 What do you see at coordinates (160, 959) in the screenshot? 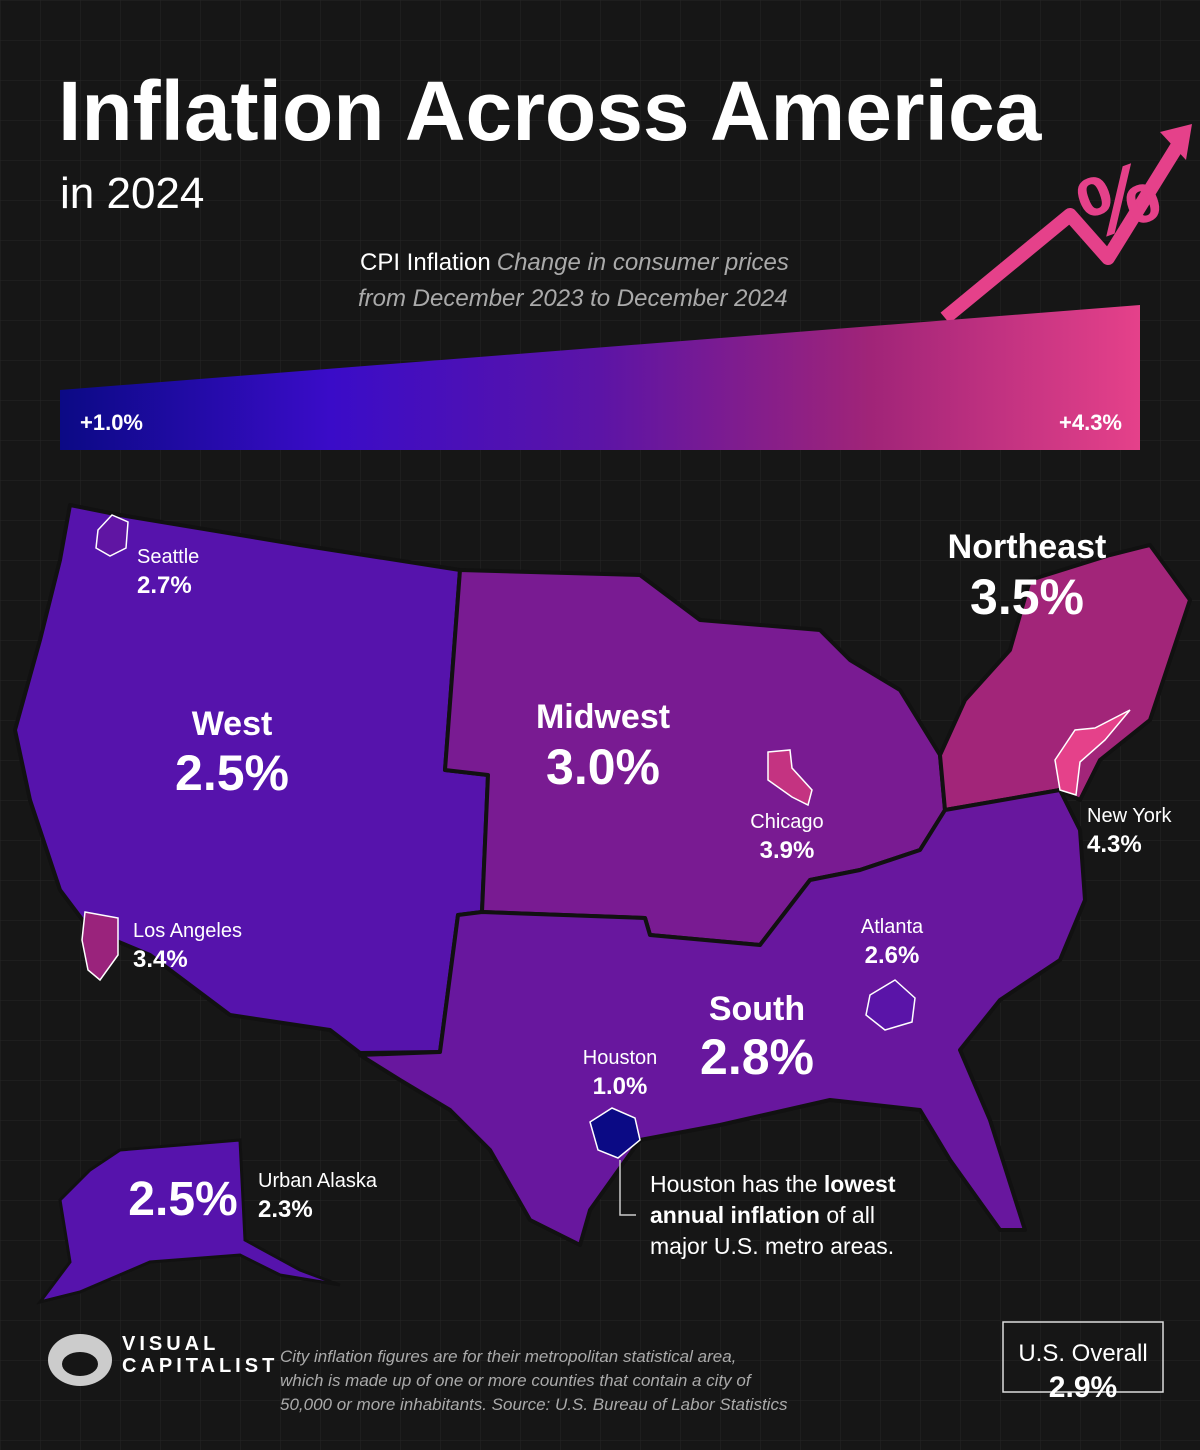
I see `city-value: 3.4%` at bounding box center [160, 959].